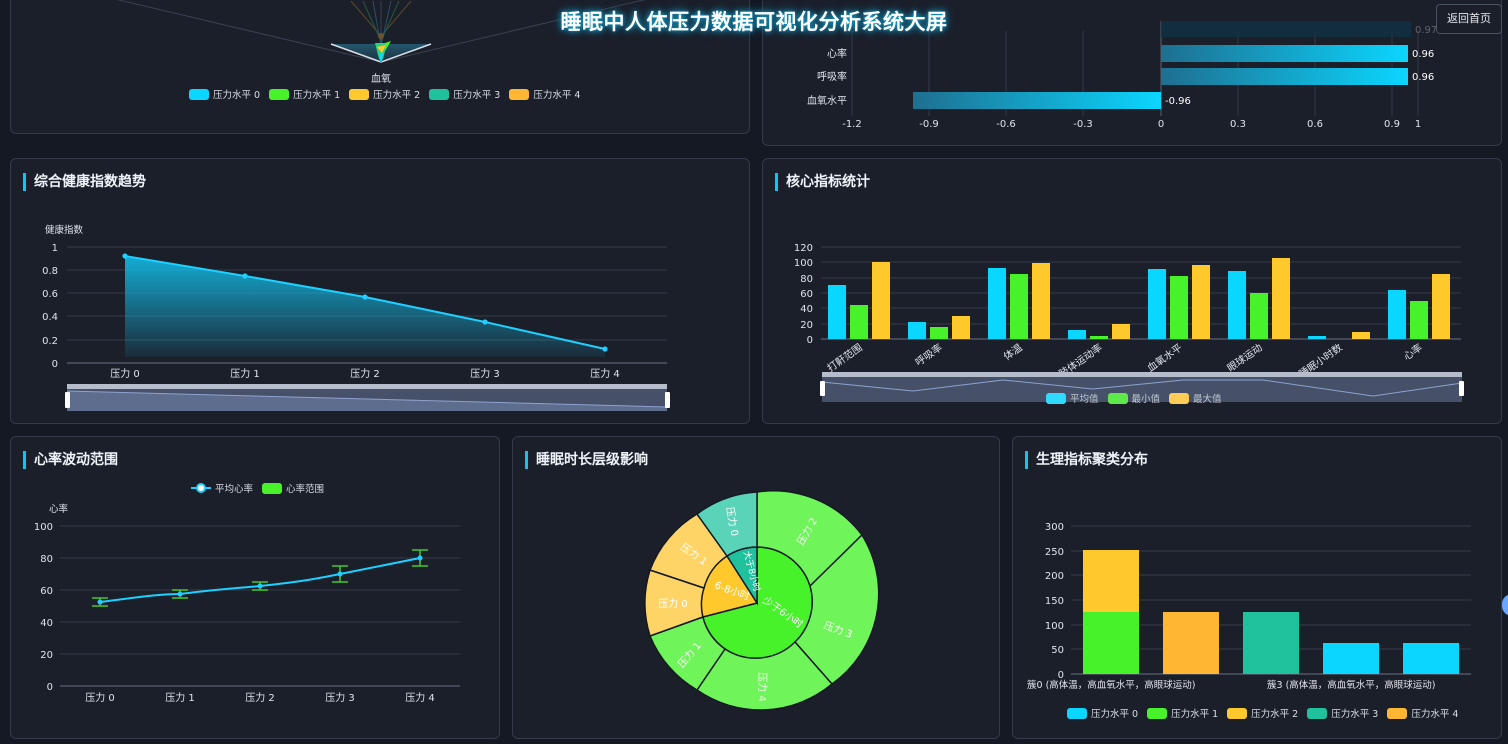 The image size is (1508, 744). I want to click on svg-text: -0.3, so click(1083, 124).